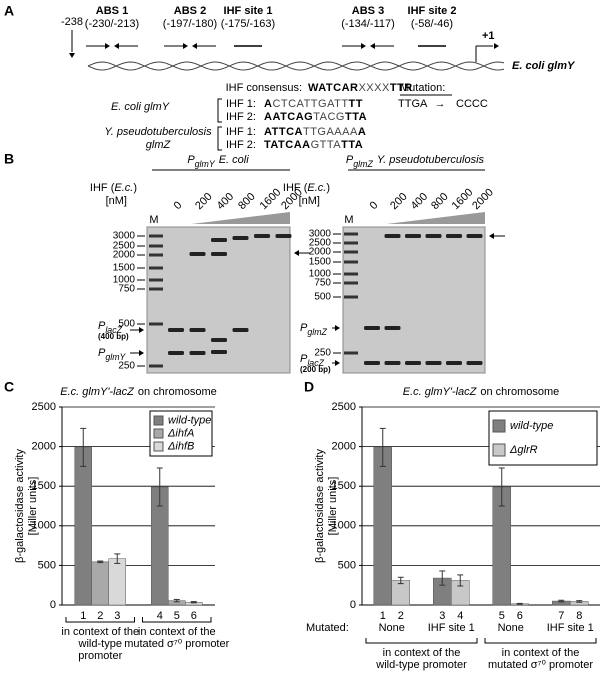 The image size is (608, 675). I want to click on site-name: ABS 3, so click(368, 11).